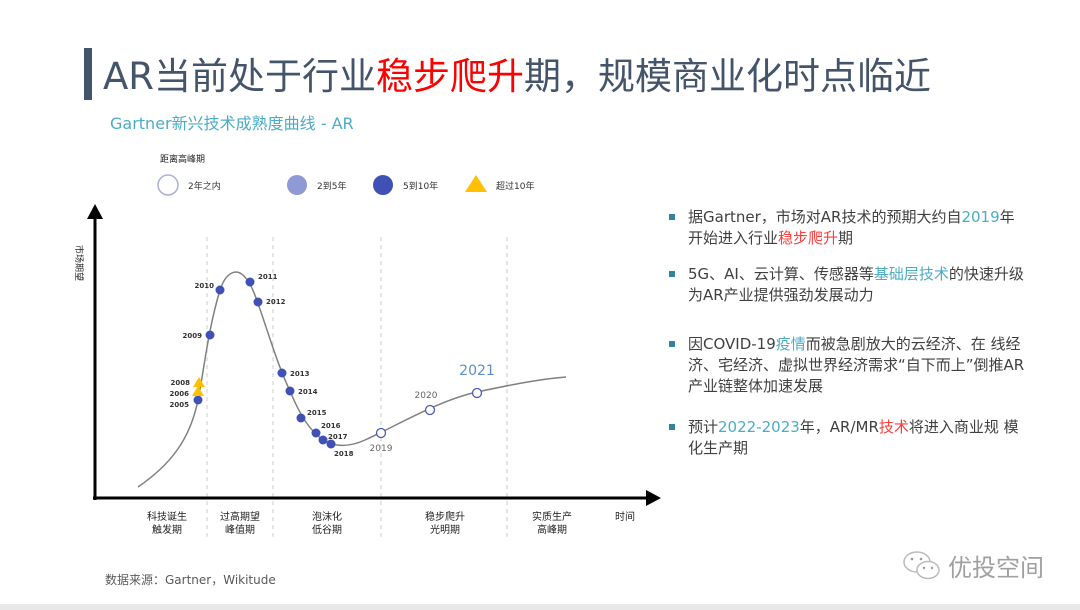 The height and width of the screenshot is (610, 1080). I want to click on bullet-text: 将进入商业规 模化生产期, so click(853, 437).